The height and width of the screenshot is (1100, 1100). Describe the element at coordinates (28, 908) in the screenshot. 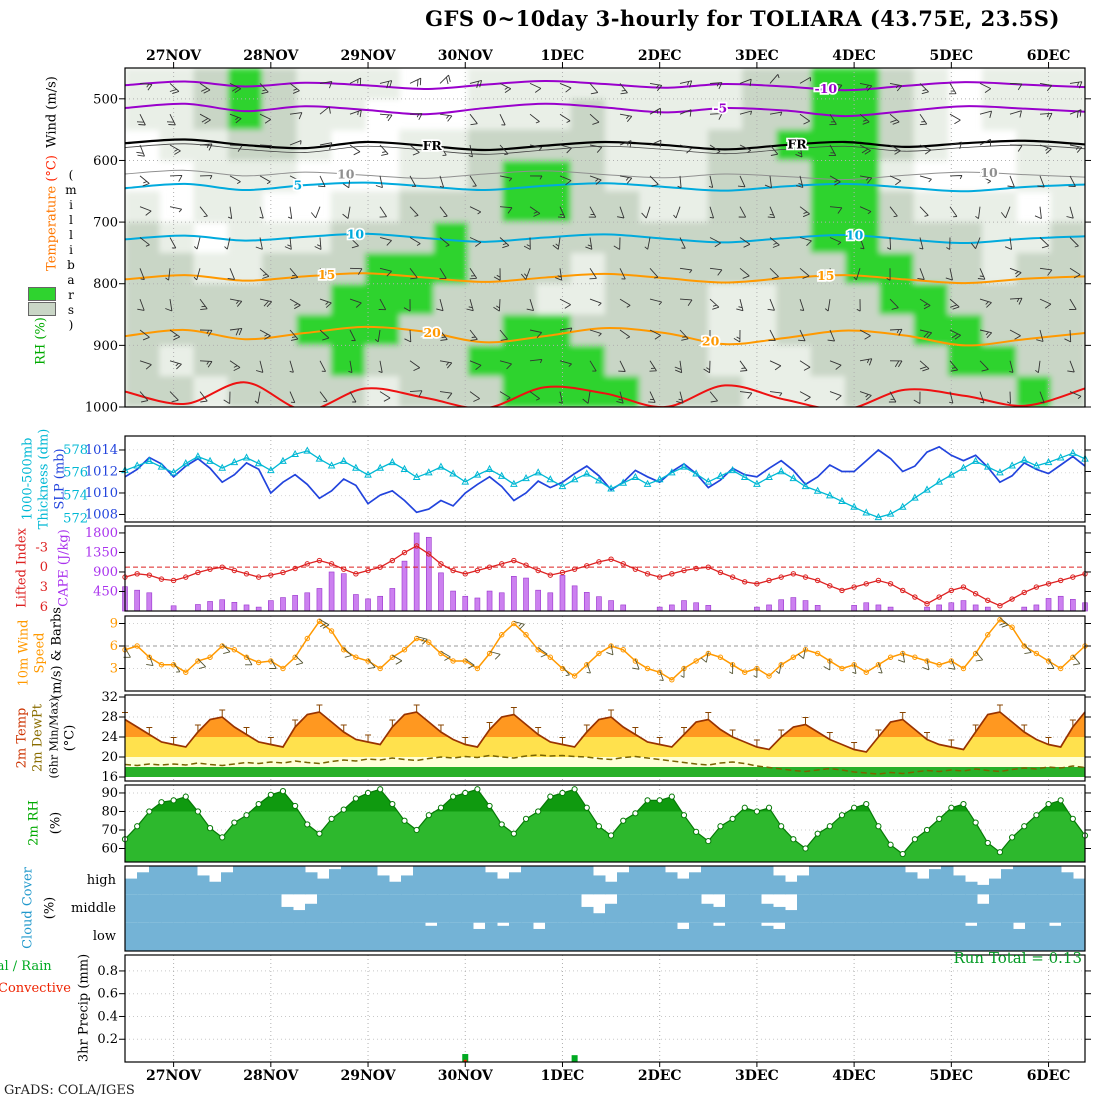

I see `cloud-cover-label: Cloud Cover` at that location.